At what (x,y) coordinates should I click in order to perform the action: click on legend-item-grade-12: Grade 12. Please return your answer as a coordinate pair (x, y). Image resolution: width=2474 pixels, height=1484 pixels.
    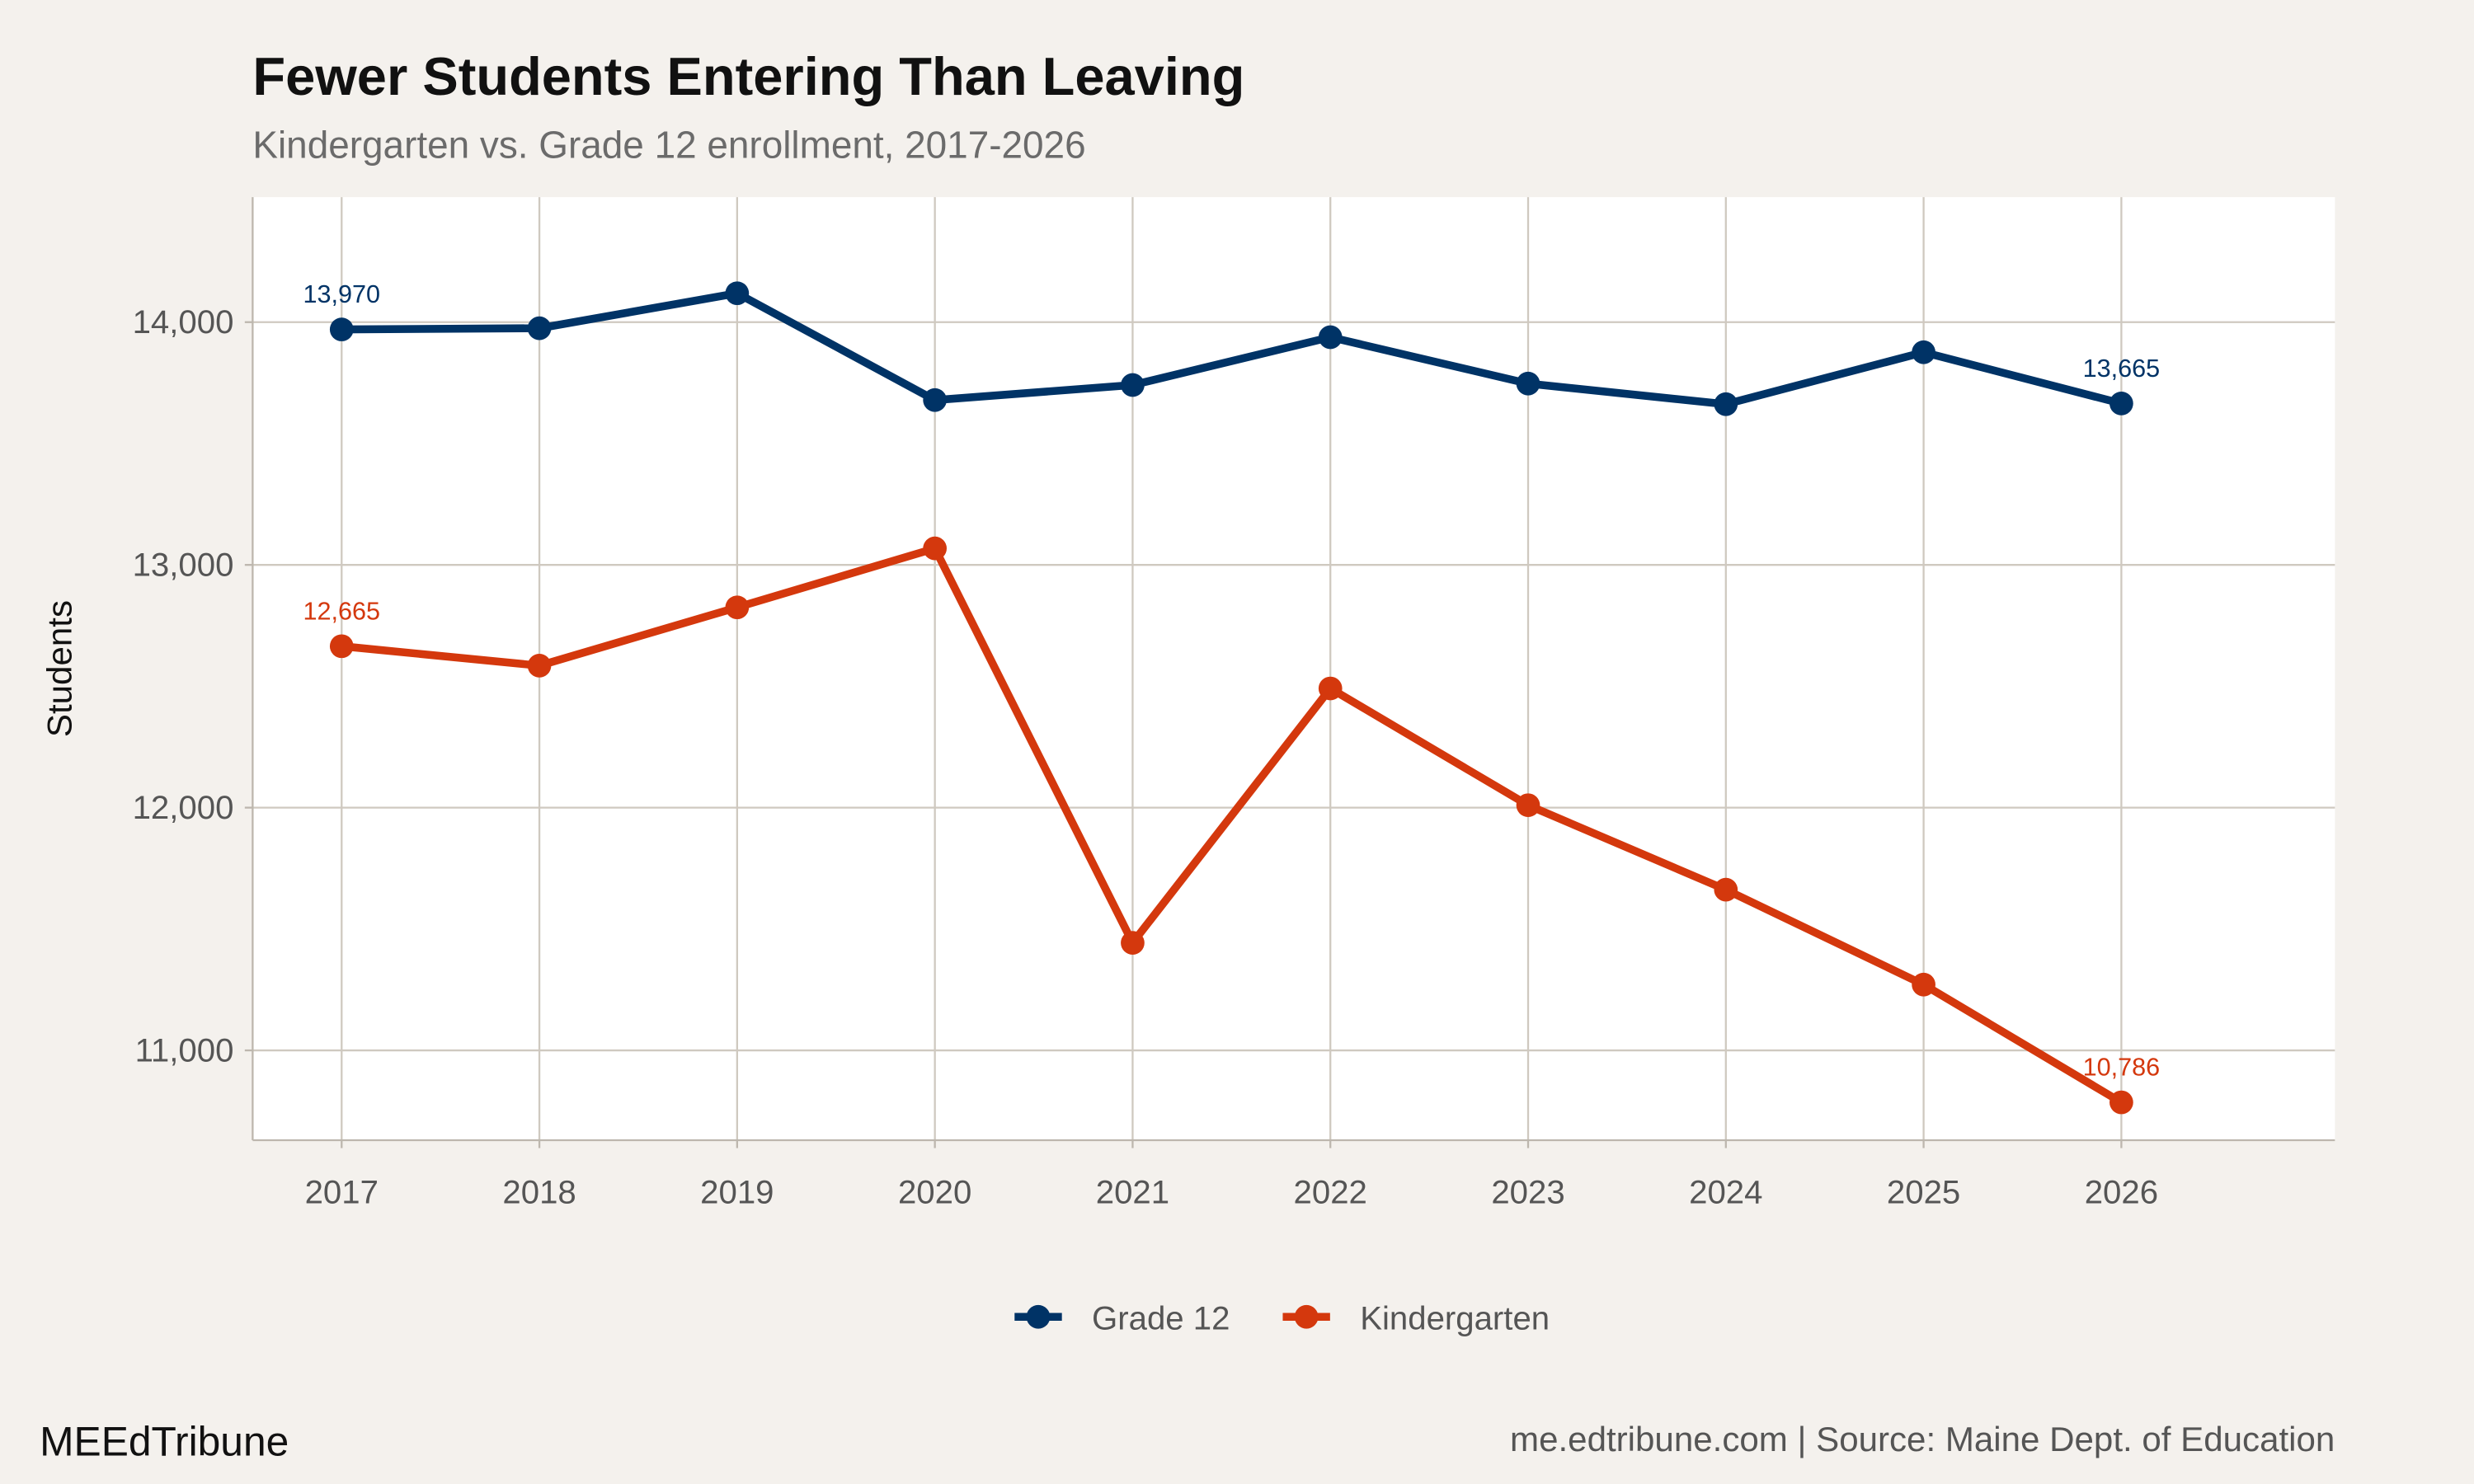
    Looking at the image, I should click on (1122, 1318).